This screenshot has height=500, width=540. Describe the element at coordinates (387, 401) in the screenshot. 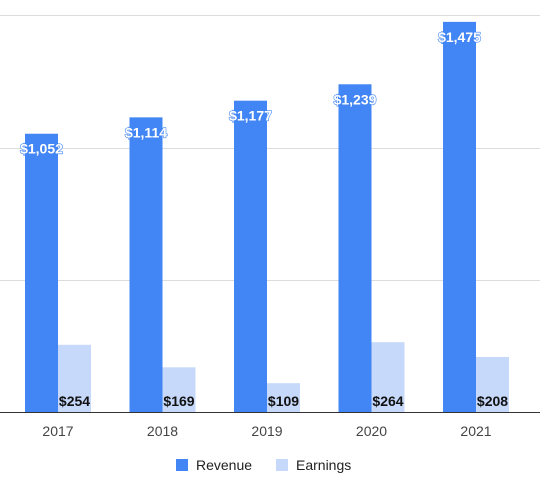

I see `earnings-data-label: $264` at that location.